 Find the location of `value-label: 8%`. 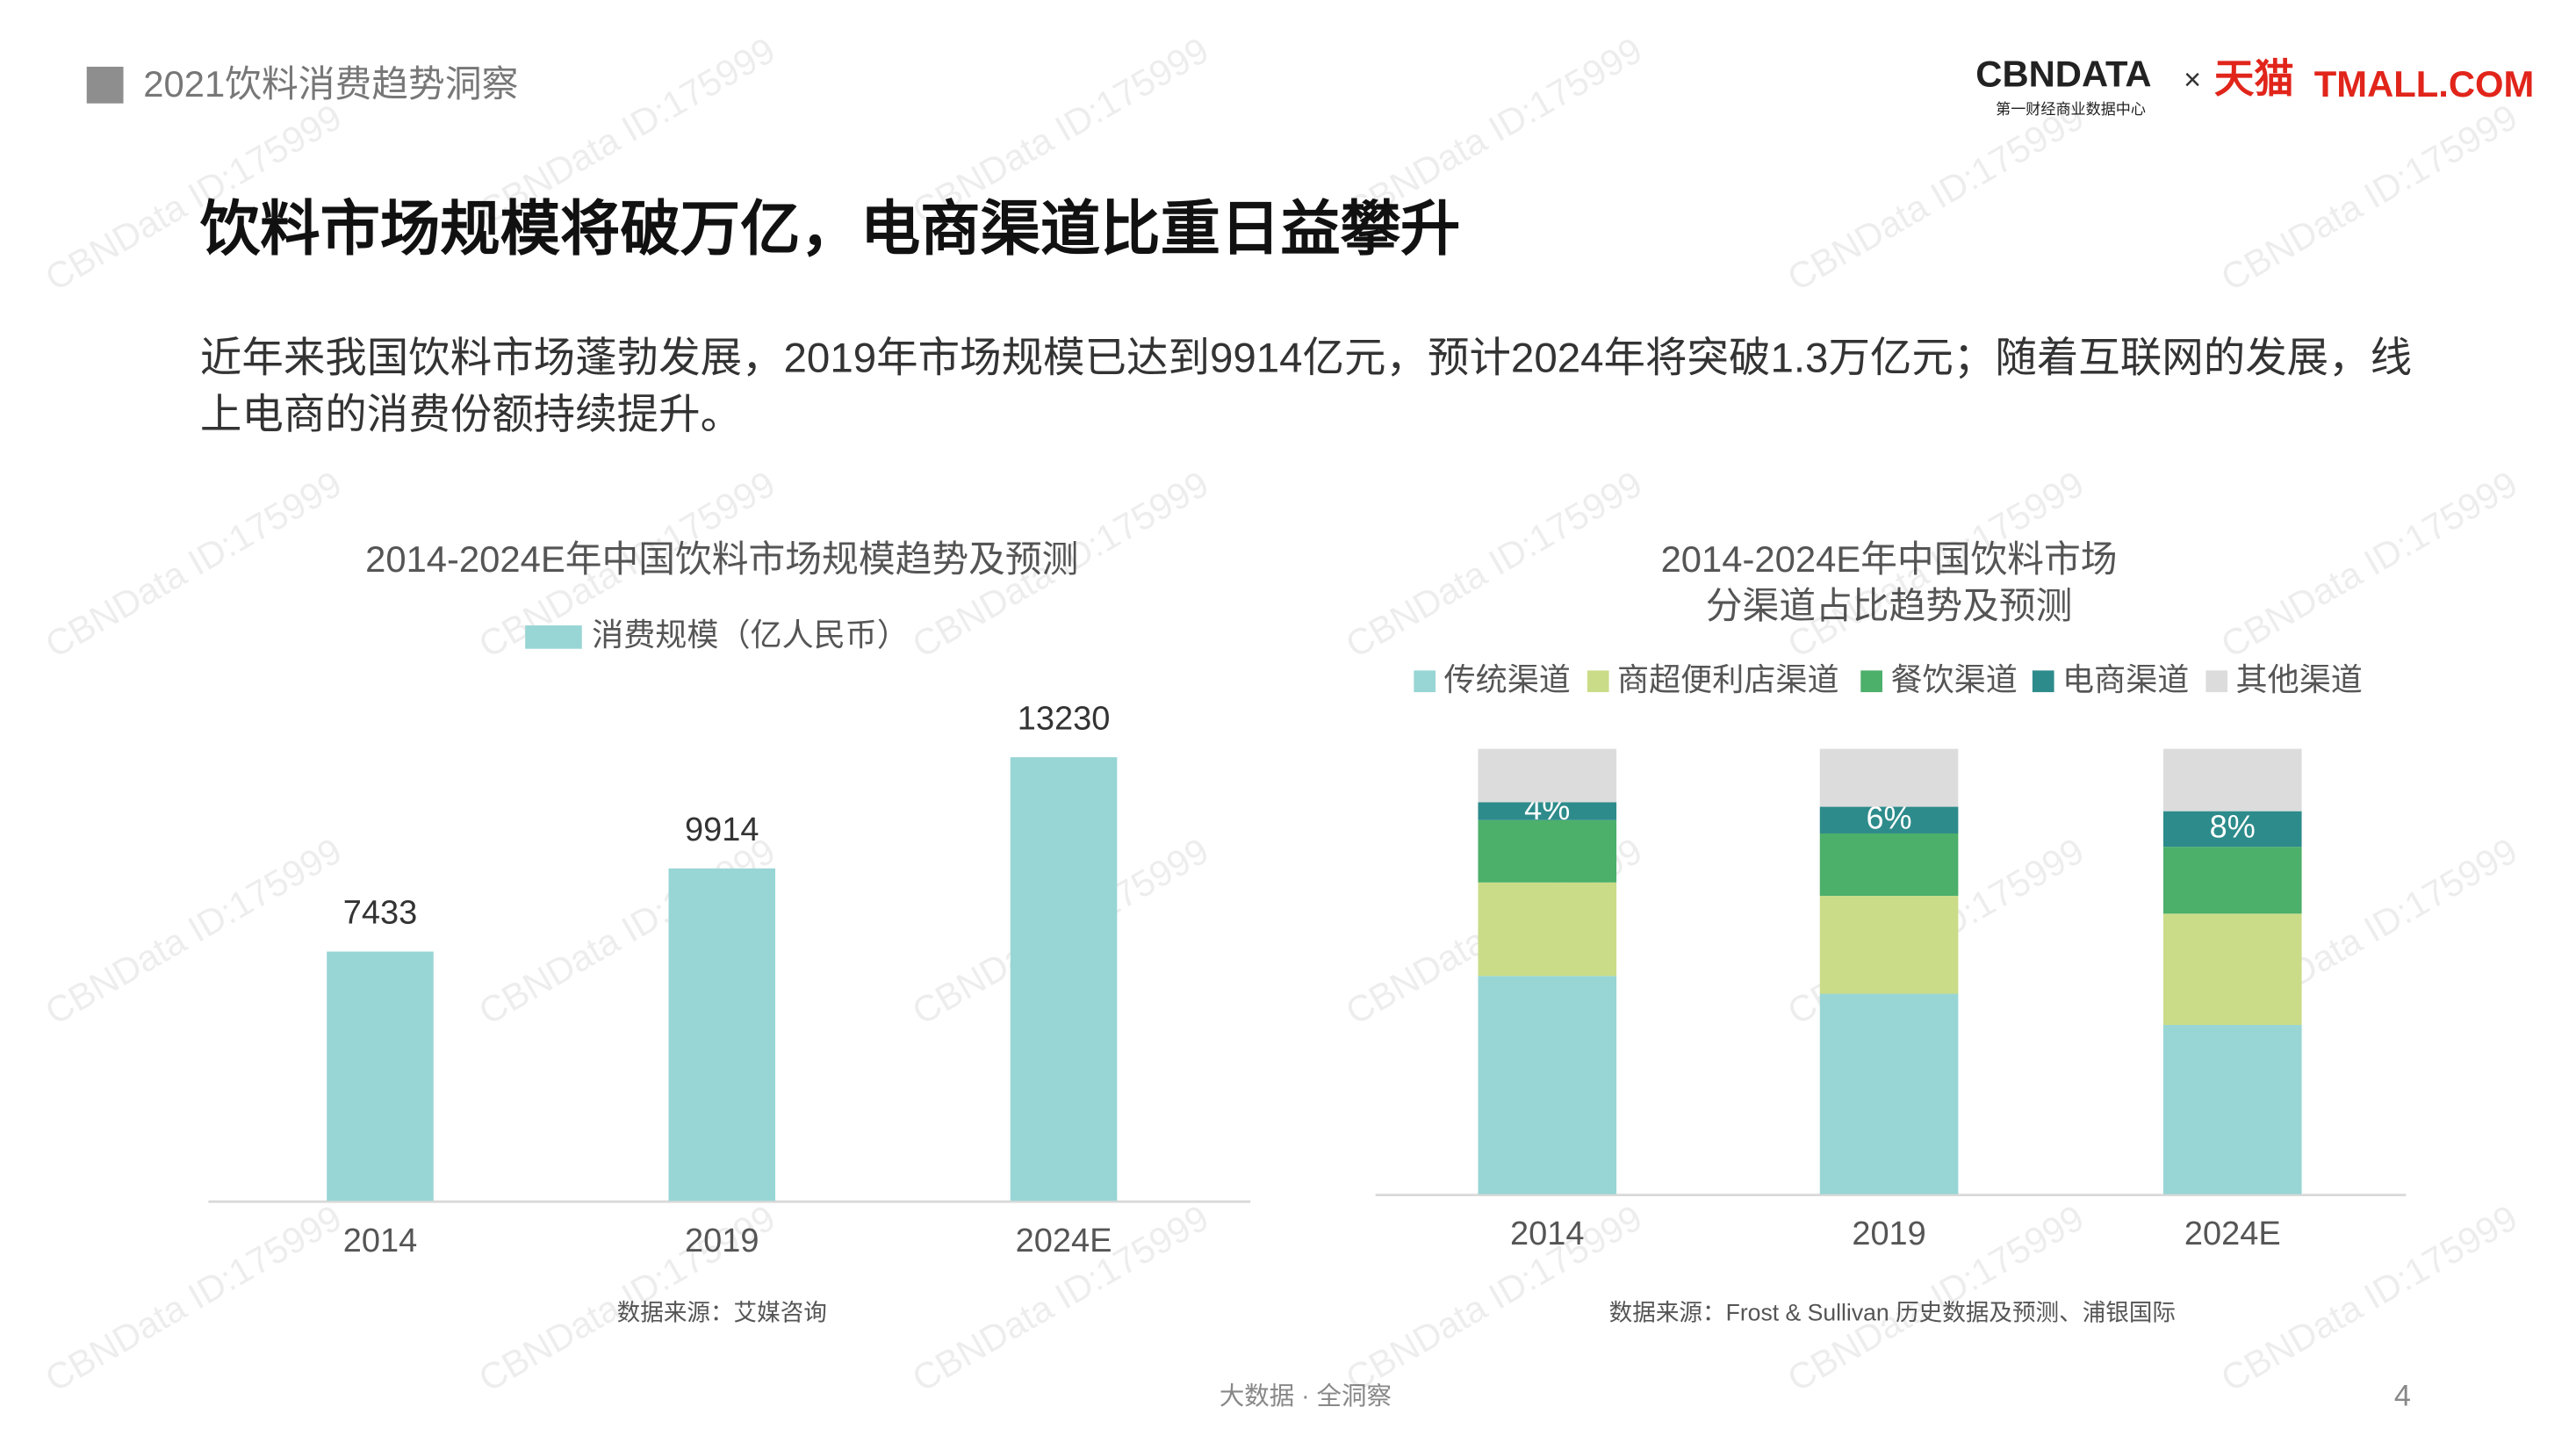

value-label: 8% is located at coordinates (2233, 826).